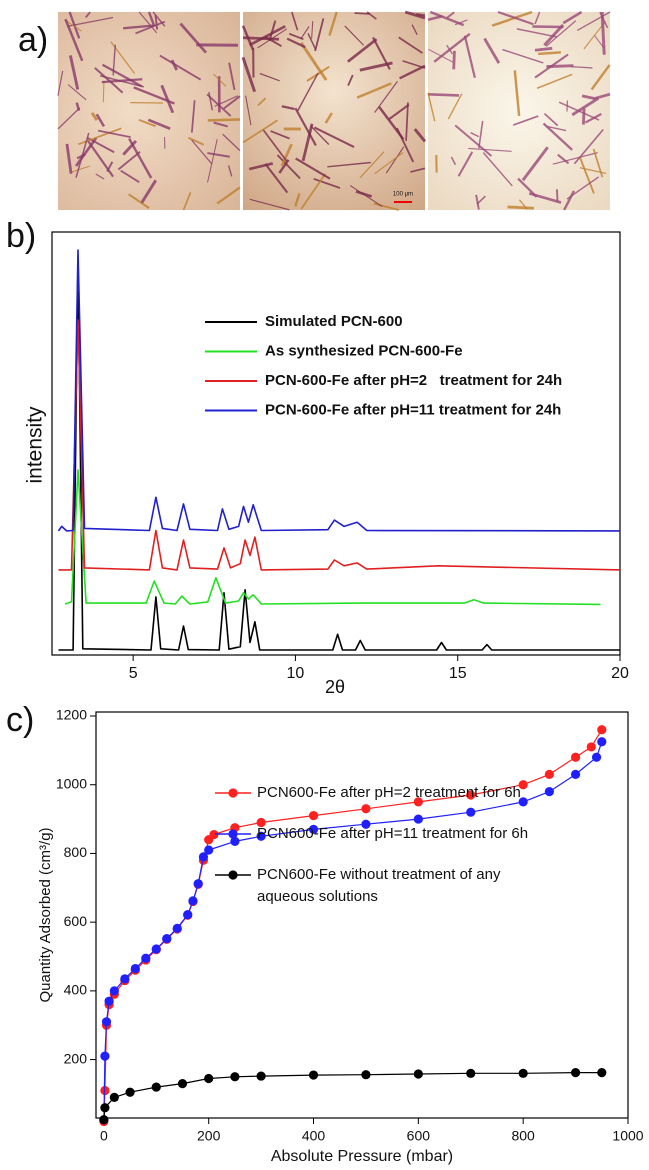  Describe the element at coordinates (413, 409) in the screenshot. I see `legend-label: PCN-600-Fe after pH=11 treatment for 24h` at that location.